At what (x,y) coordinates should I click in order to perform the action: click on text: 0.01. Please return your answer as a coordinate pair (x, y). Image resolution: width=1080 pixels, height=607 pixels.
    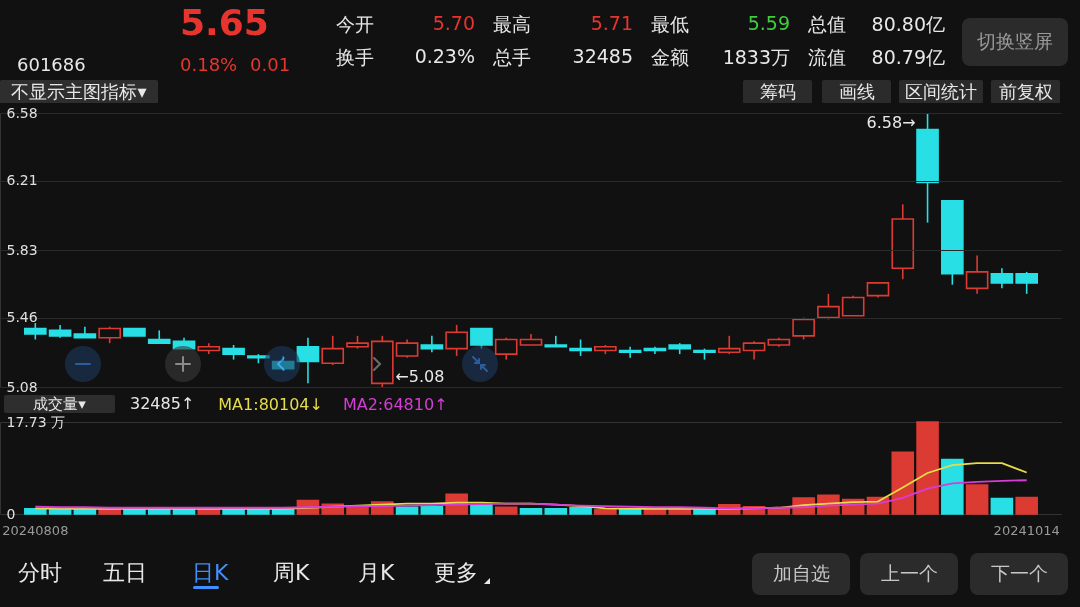
    Looking at the image, I should click on (270, 64).